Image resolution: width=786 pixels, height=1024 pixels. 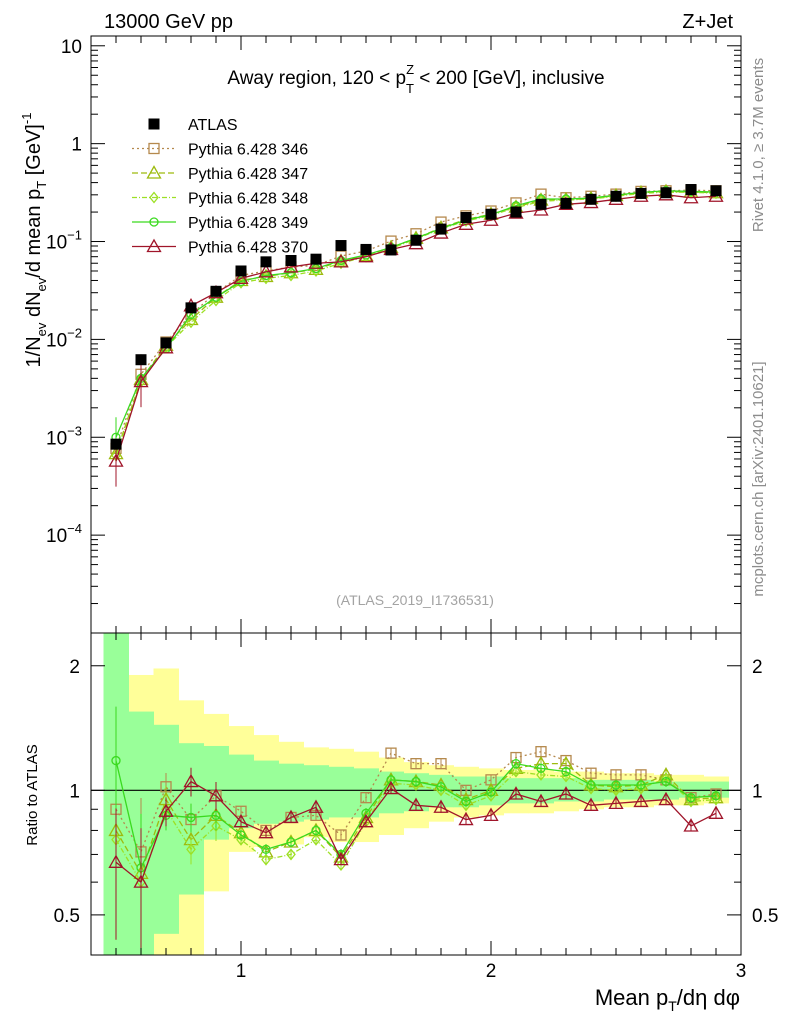 What do you see at coordinates (64, 436) in the screenshot?
I see `y-tick-label: 10⁻³` at bounding box center [64, 436].